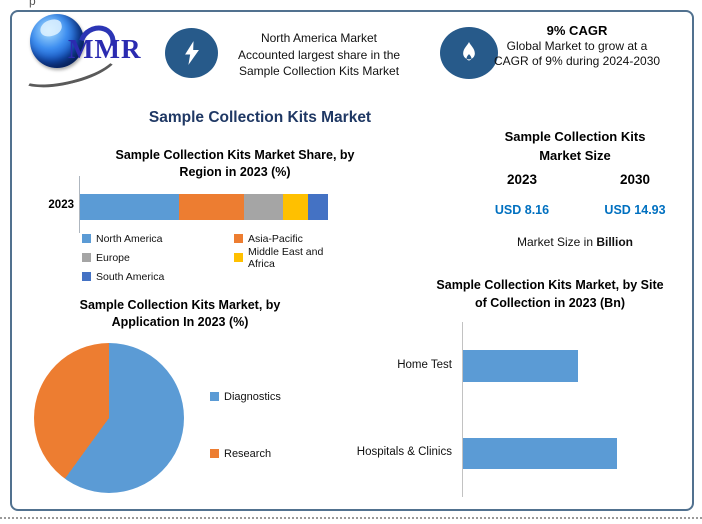 The height and width of the screenshot is (524, 702). Describe the element at coordinates (575, 155) in the screenshot. I see `market-size-title-line: Market Size` at that location.